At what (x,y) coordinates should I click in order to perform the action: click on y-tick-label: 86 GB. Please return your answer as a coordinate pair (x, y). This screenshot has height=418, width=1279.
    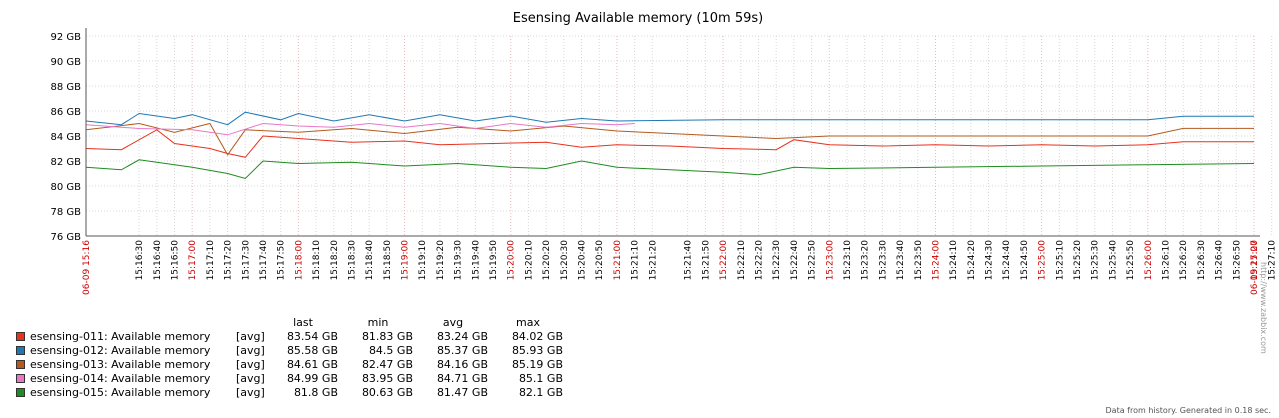
    Looking at the image, I should click on (65, 112).